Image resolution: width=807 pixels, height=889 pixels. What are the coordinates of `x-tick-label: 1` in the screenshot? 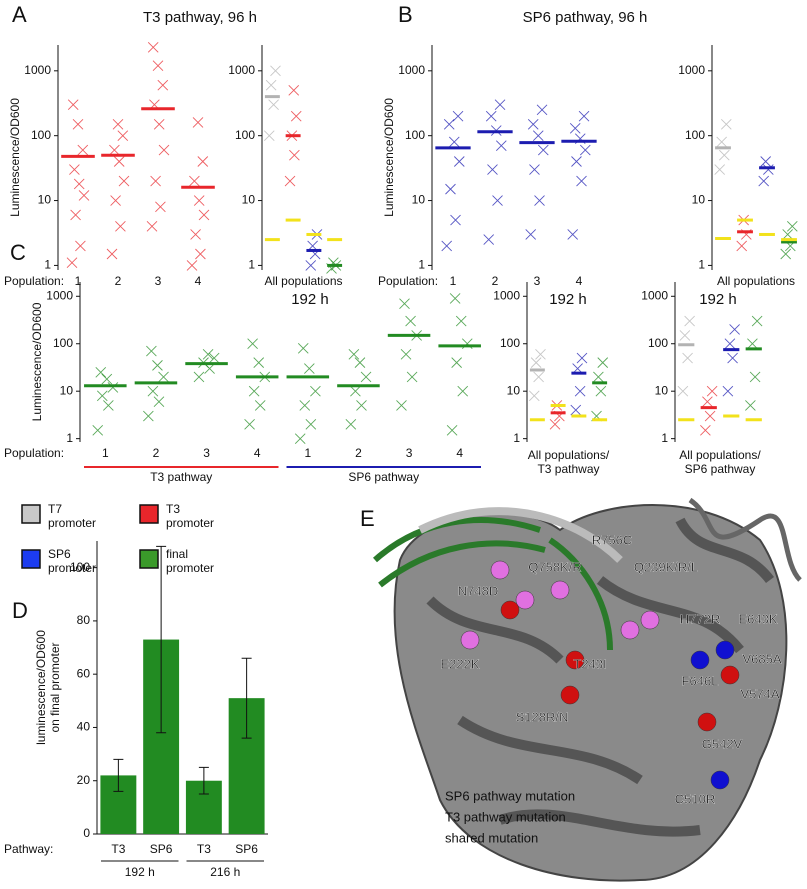 It's located at (105, 453).